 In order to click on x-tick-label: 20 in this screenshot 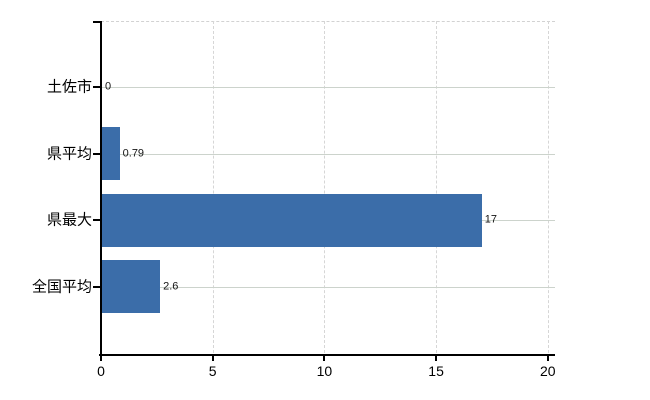, I will do `click(548, 371)`.